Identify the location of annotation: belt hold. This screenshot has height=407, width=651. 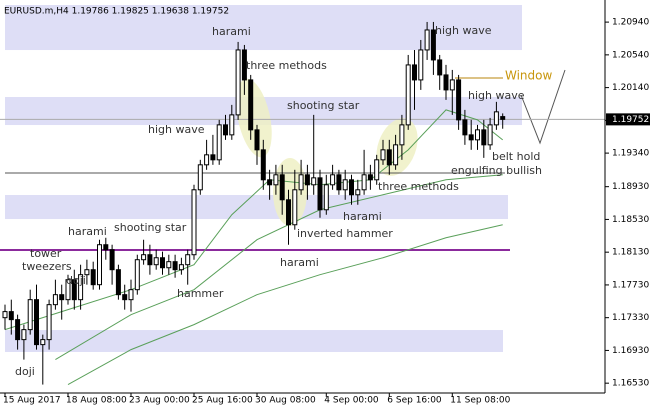
(516, 156).